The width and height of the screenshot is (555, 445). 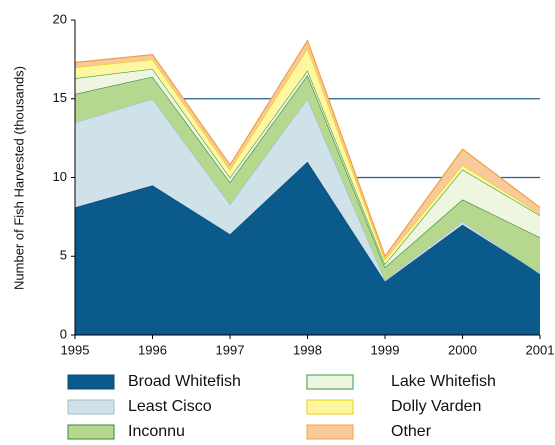 What do you see at coordinates (63, 333) in the screenshot?
I see `y-tick-label: 0` at bounding box center [63, 333].